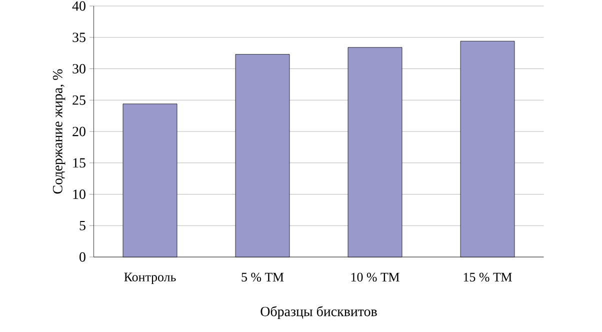  Describe the element at coordinates (263, 277) in the screenshot. I see `x-tick-label: 5 % ТМ` at that location.